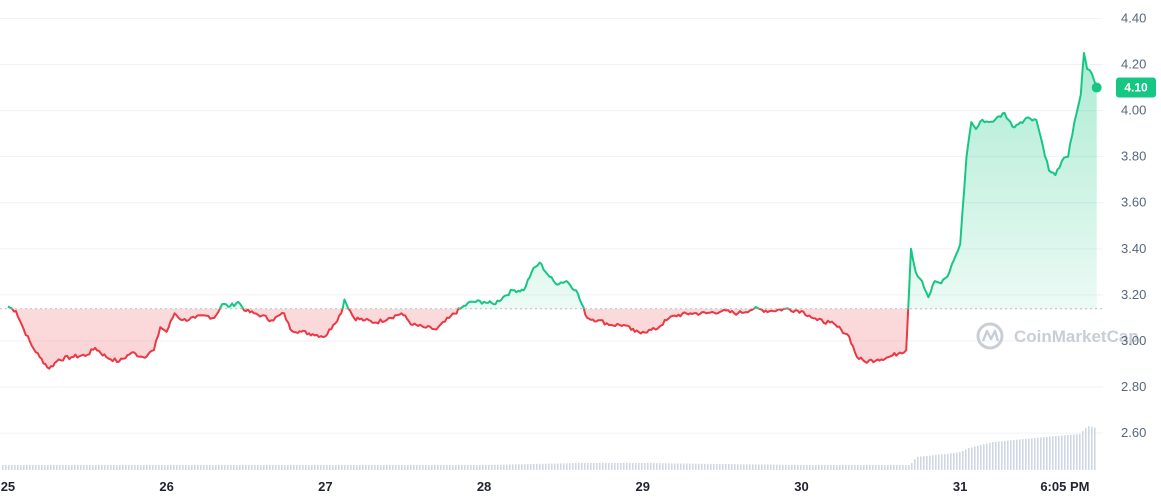 The image size is (1161, 500). Describe the element at coordinates (1064, 486) in the screenshot. I see `x-tick-label: 6:05 PM` at that location.